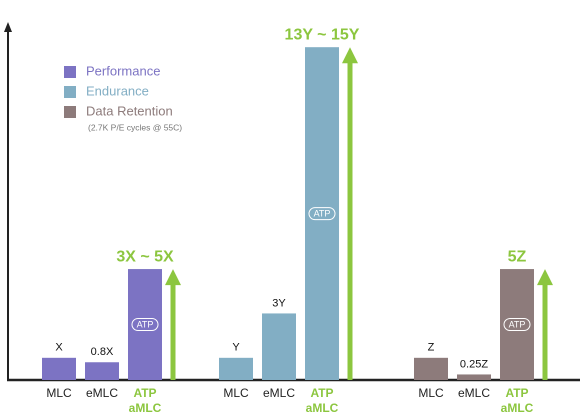 This screenshot has width=580, height=417. What do you see at coordinates (322, 34) in the screenshot?
I see `highlight-value-label: 13Y ~ 15Y` at bounding box center [322, 34].